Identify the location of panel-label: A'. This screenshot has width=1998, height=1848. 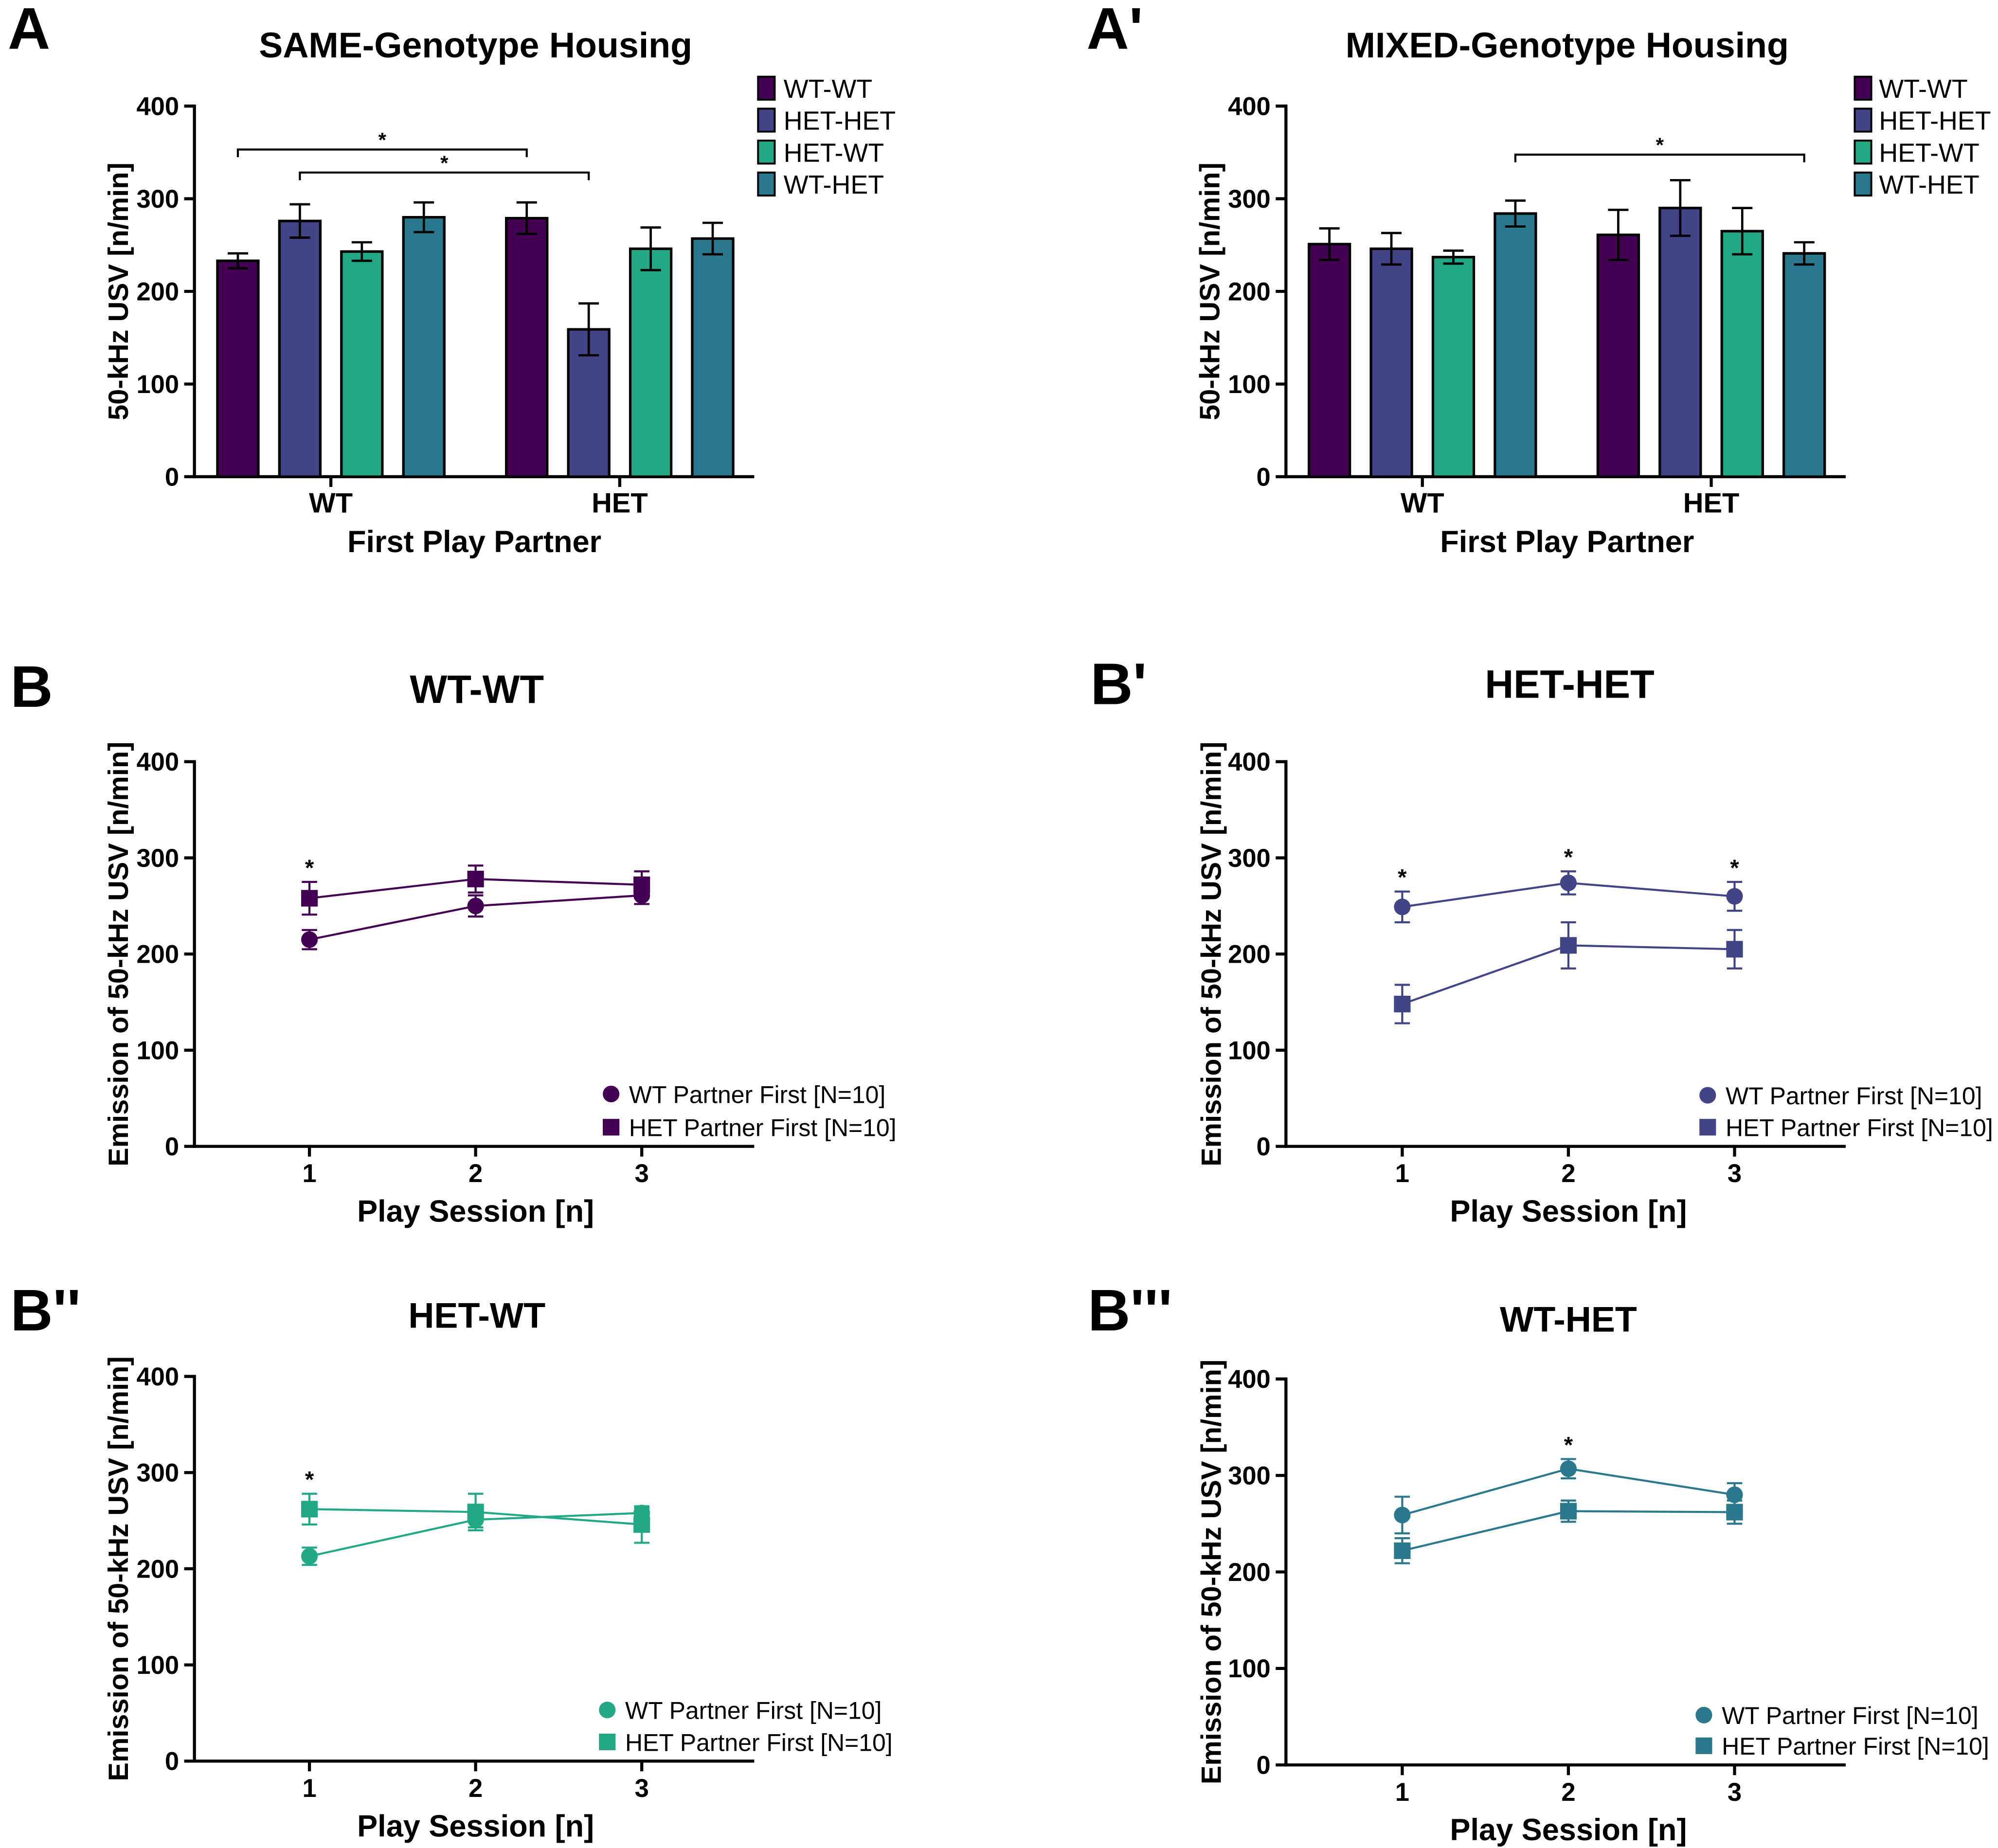
(1114, 31).